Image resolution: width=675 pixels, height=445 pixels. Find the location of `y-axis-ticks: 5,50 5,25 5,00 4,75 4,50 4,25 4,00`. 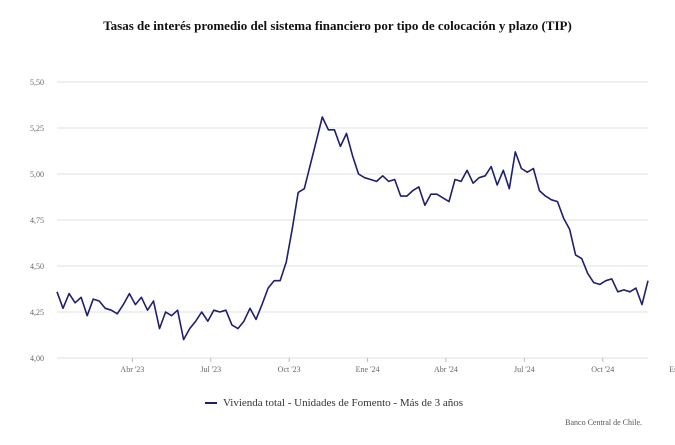

y-axis-ticks: 5,50 5,25 5,00 4,75 4,50 4,25 4,00 is located at coordinates (37, 220).